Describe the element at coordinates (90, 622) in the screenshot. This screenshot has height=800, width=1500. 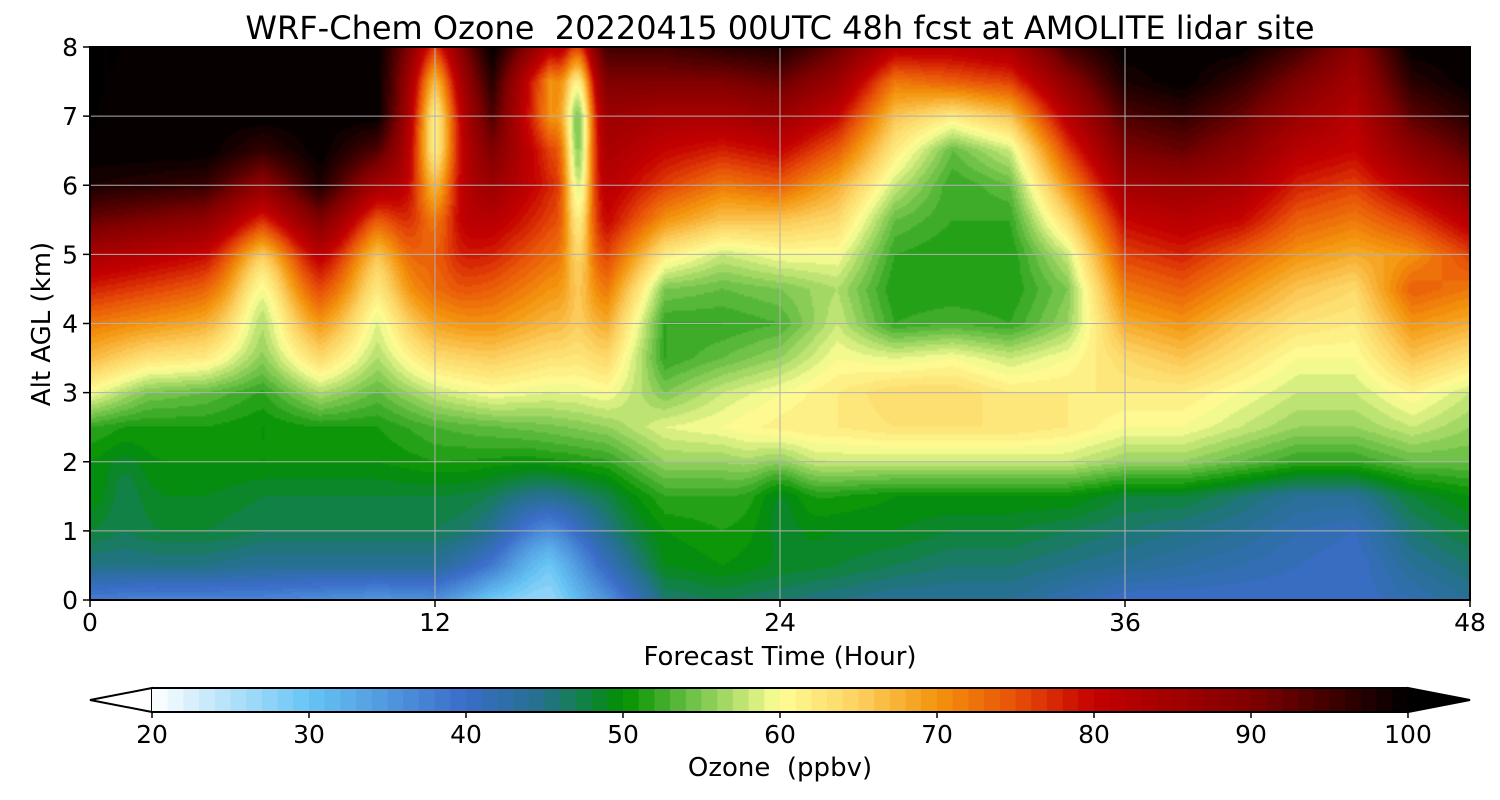
I see `x-tick-label: 0` at that location.